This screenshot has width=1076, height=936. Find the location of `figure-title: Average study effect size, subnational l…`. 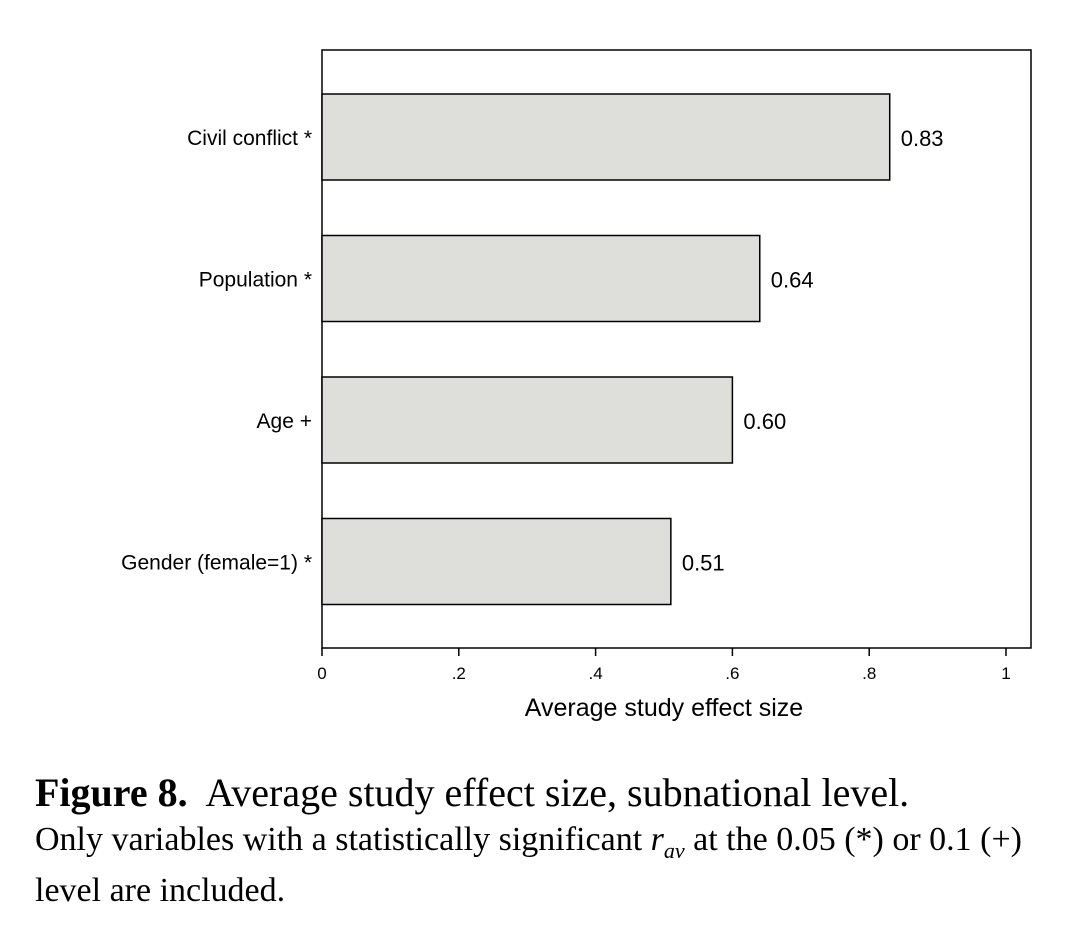

figure-title: Average study effect size, subnational l… is located at coordinates (557, 792).